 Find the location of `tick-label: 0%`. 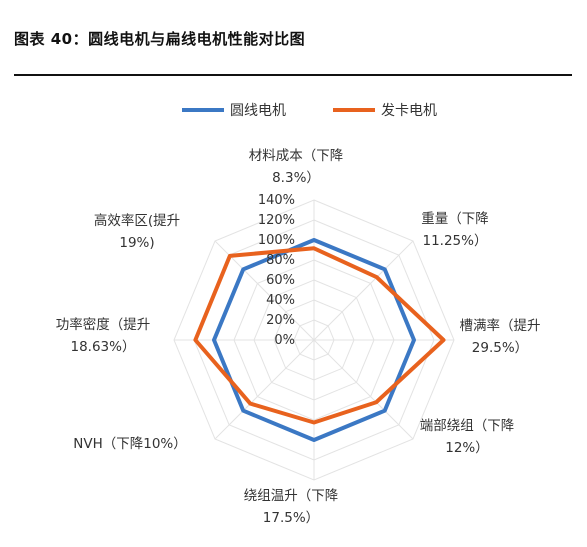

tick-label: 0% is located at coordinates (284, 340).